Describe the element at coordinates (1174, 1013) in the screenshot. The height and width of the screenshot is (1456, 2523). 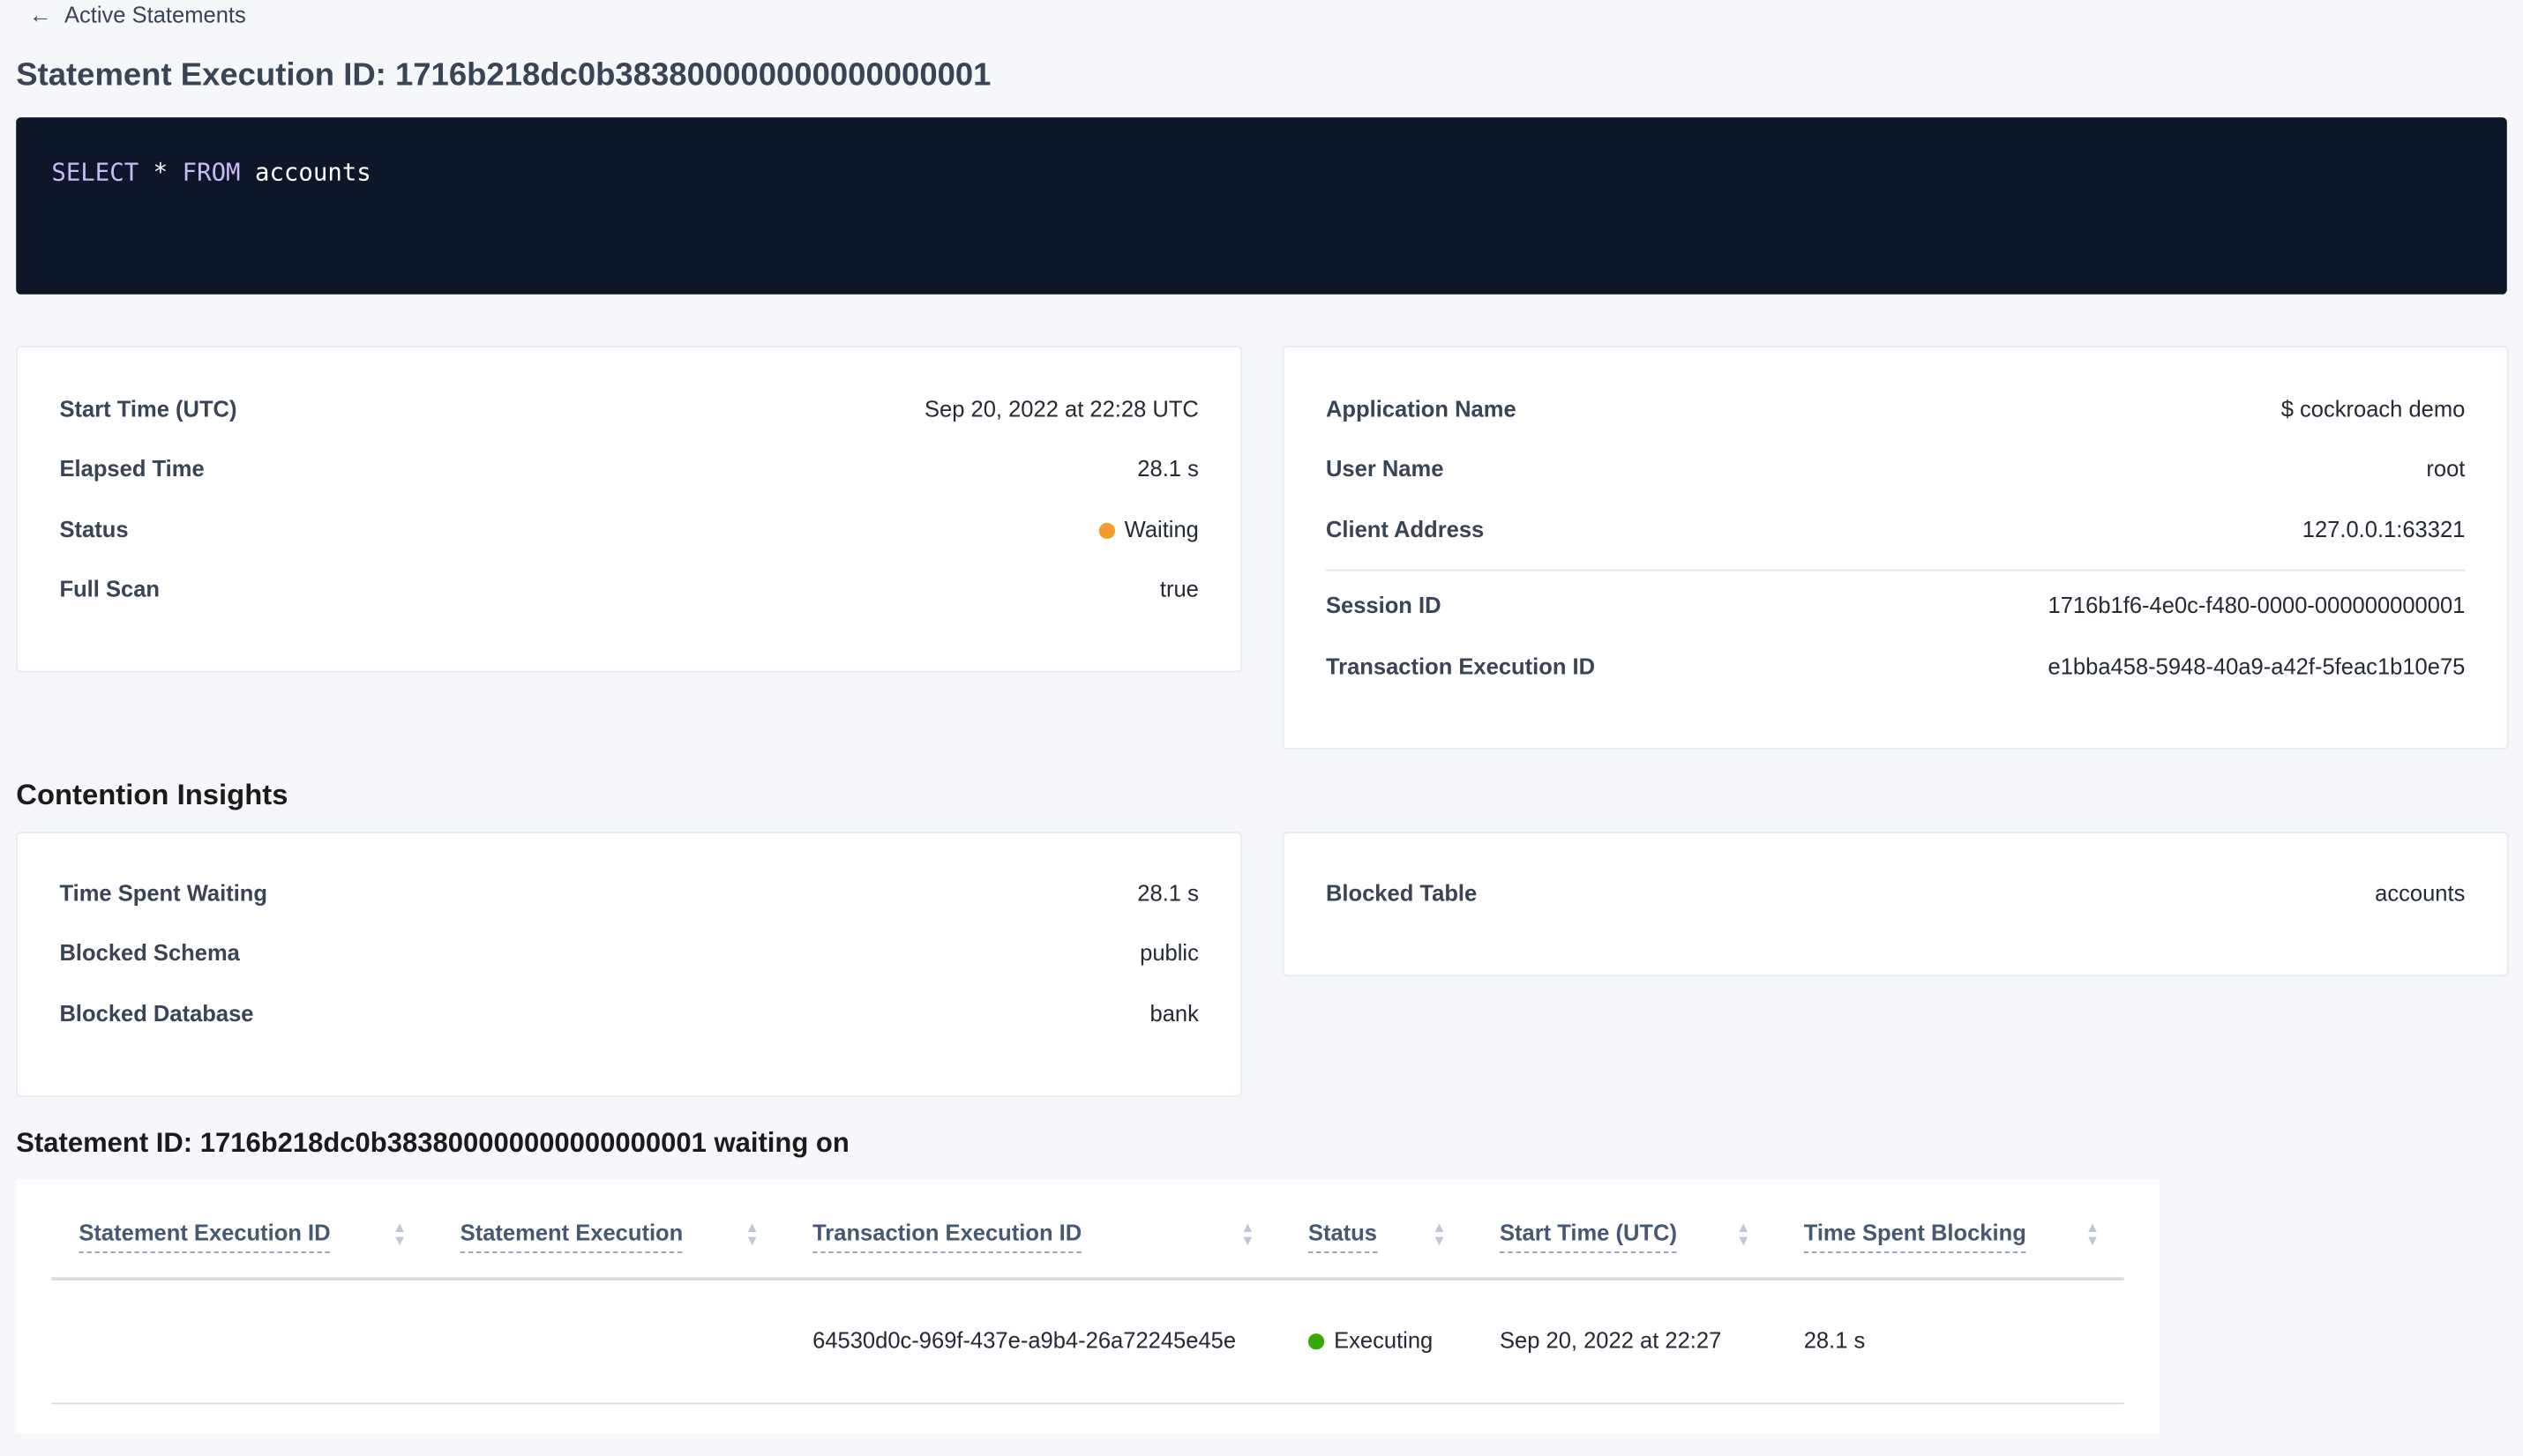
I see `value: bank` at that location.